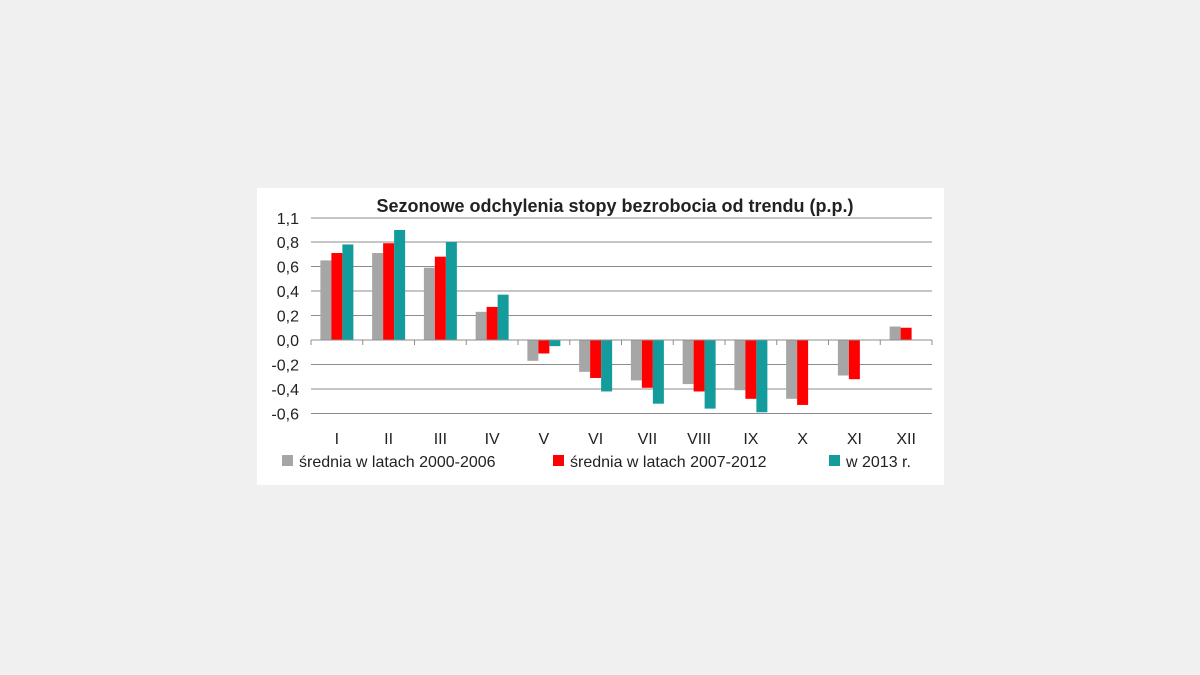  Describe the element at coordinates (750, 439) in the screenshot. I see `x-tick-label: IX` at that location.